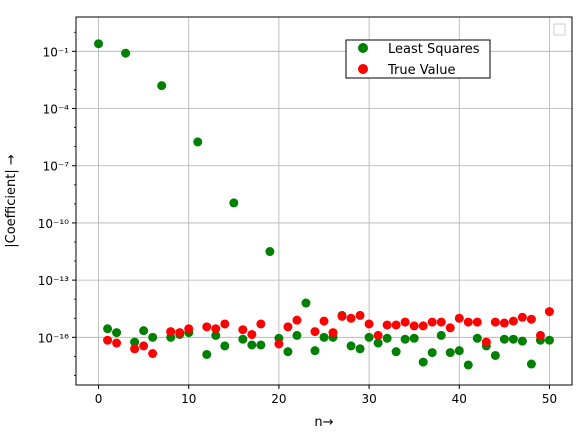 This screenshot has width=587, height=432. Describe the element at coordinates (363, 69) in the screenshot. I see `legend-marker-true-value` at that location.